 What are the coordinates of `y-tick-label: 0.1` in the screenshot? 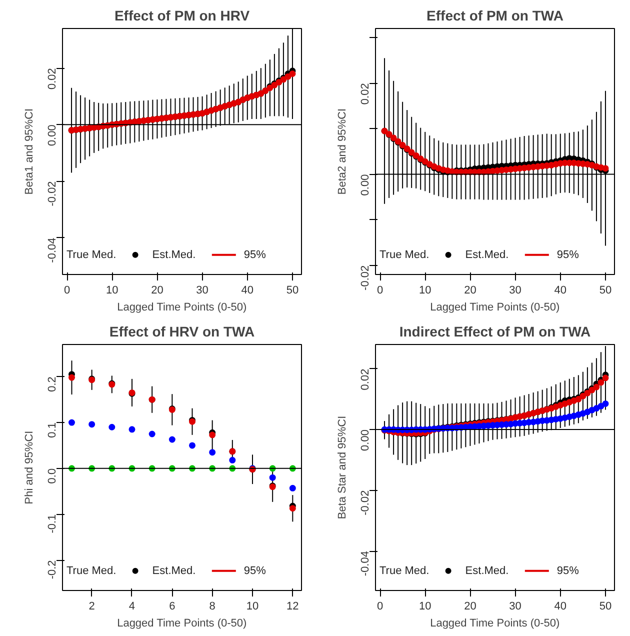 It's located at (52, 430).